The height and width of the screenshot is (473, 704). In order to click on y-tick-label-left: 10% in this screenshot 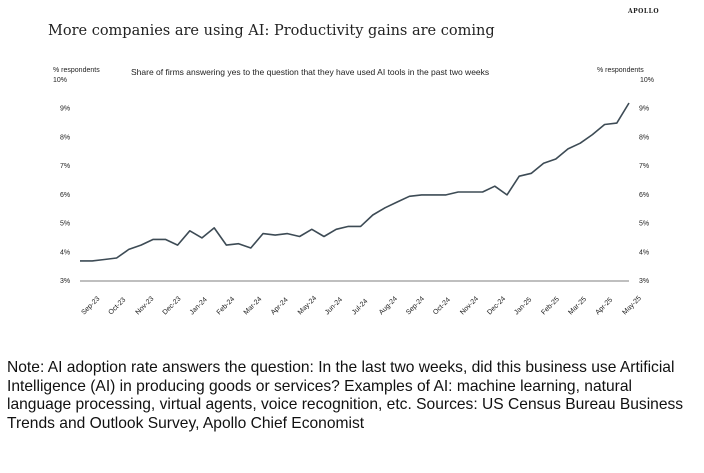, I will do `click(60, 80)`.